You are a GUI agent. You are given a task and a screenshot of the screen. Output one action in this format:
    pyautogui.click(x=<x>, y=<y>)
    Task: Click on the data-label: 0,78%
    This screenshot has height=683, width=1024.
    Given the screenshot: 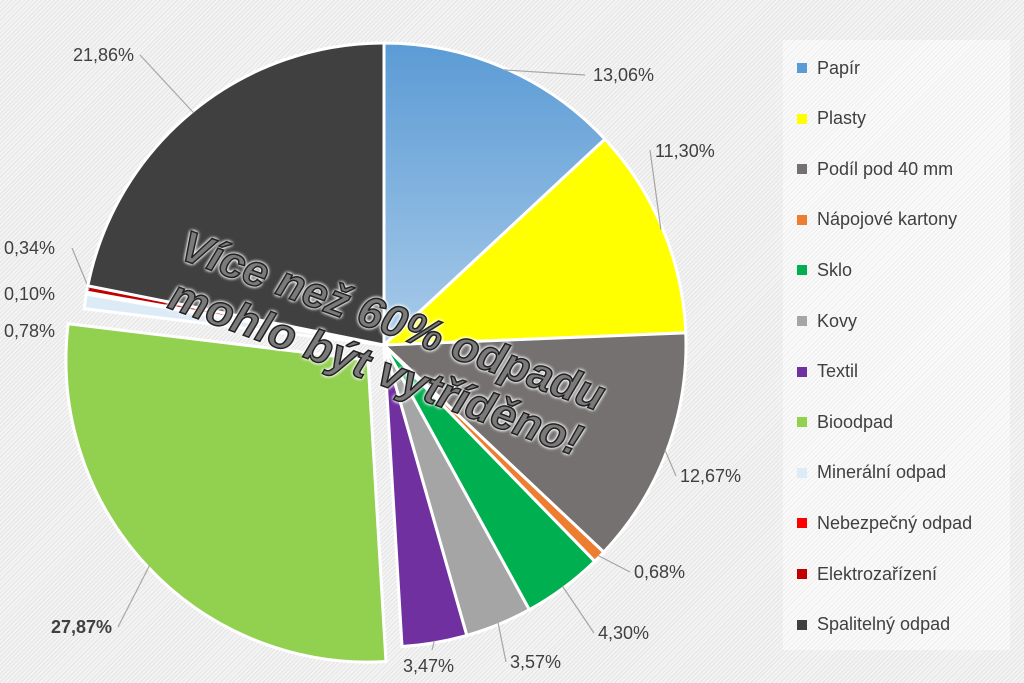 What is the action you would take?
    pyautogui.click(x=29, y=331)
    